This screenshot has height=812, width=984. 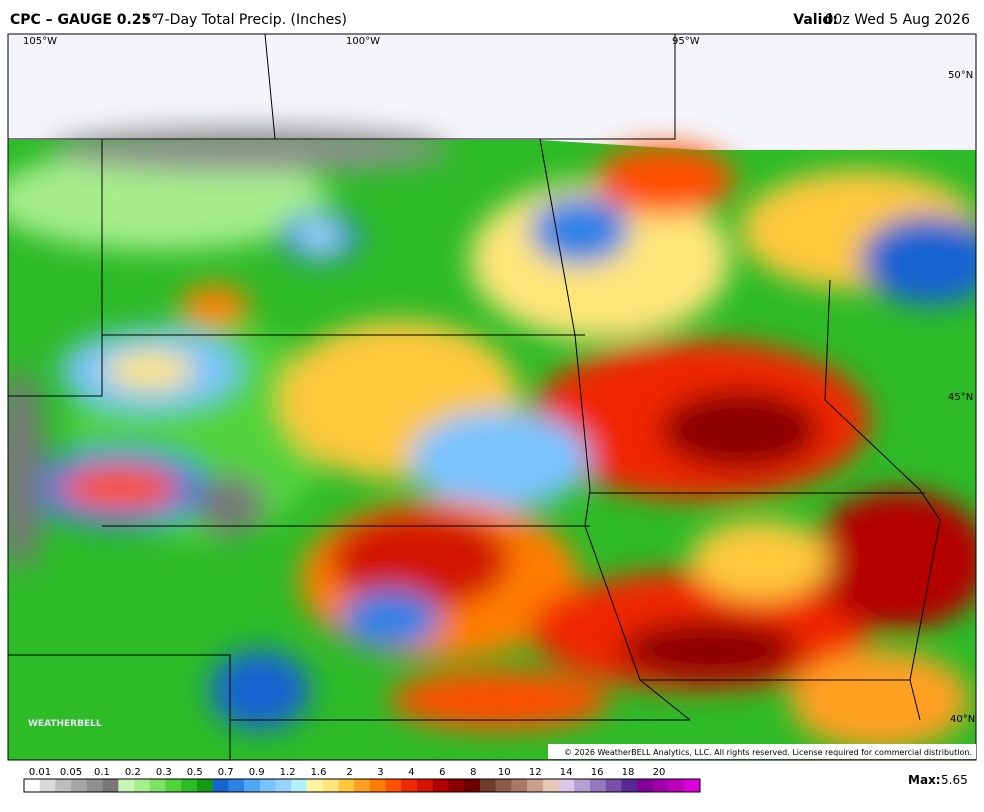 I want to click on legend-label: 1.6, so click(x=319, y=772).